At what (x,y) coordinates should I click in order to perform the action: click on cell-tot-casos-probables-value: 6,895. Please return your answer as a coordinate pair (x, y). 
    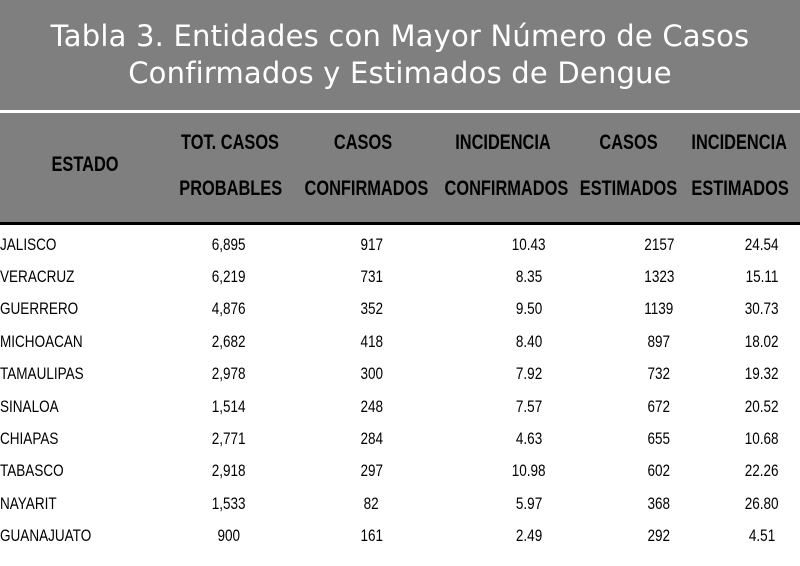
    Looking at the image, I should click on (229, 244).